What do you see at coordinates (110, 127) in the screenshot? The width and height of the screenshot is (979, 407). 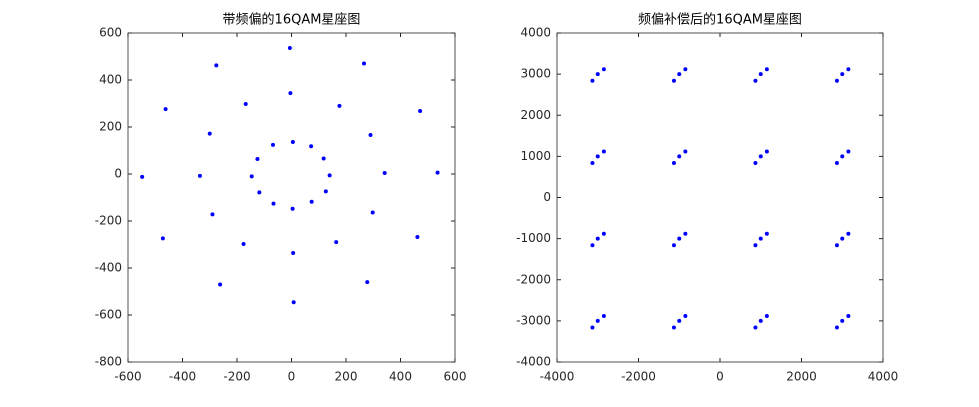 I see `y-tick-label: 200` at bounding box center [110, 127].